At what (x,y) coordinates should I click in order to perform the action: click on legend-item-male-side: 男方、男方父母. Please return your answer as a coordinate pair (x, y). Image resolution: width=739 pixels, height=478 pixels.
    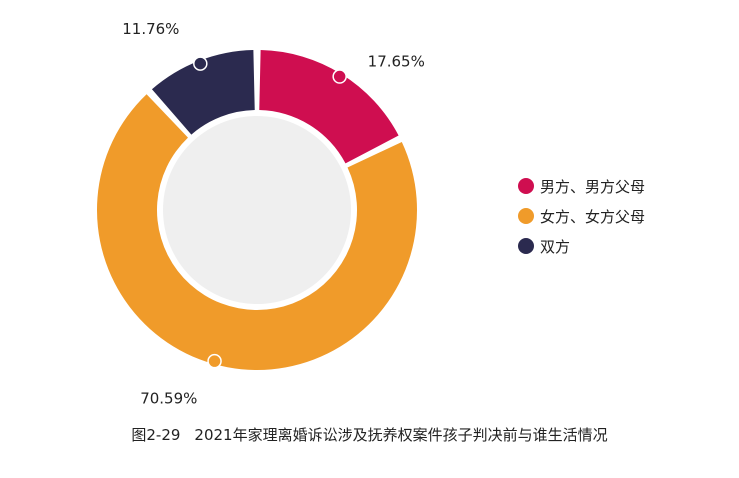
    Looking at the image, I should click on (581, 186).